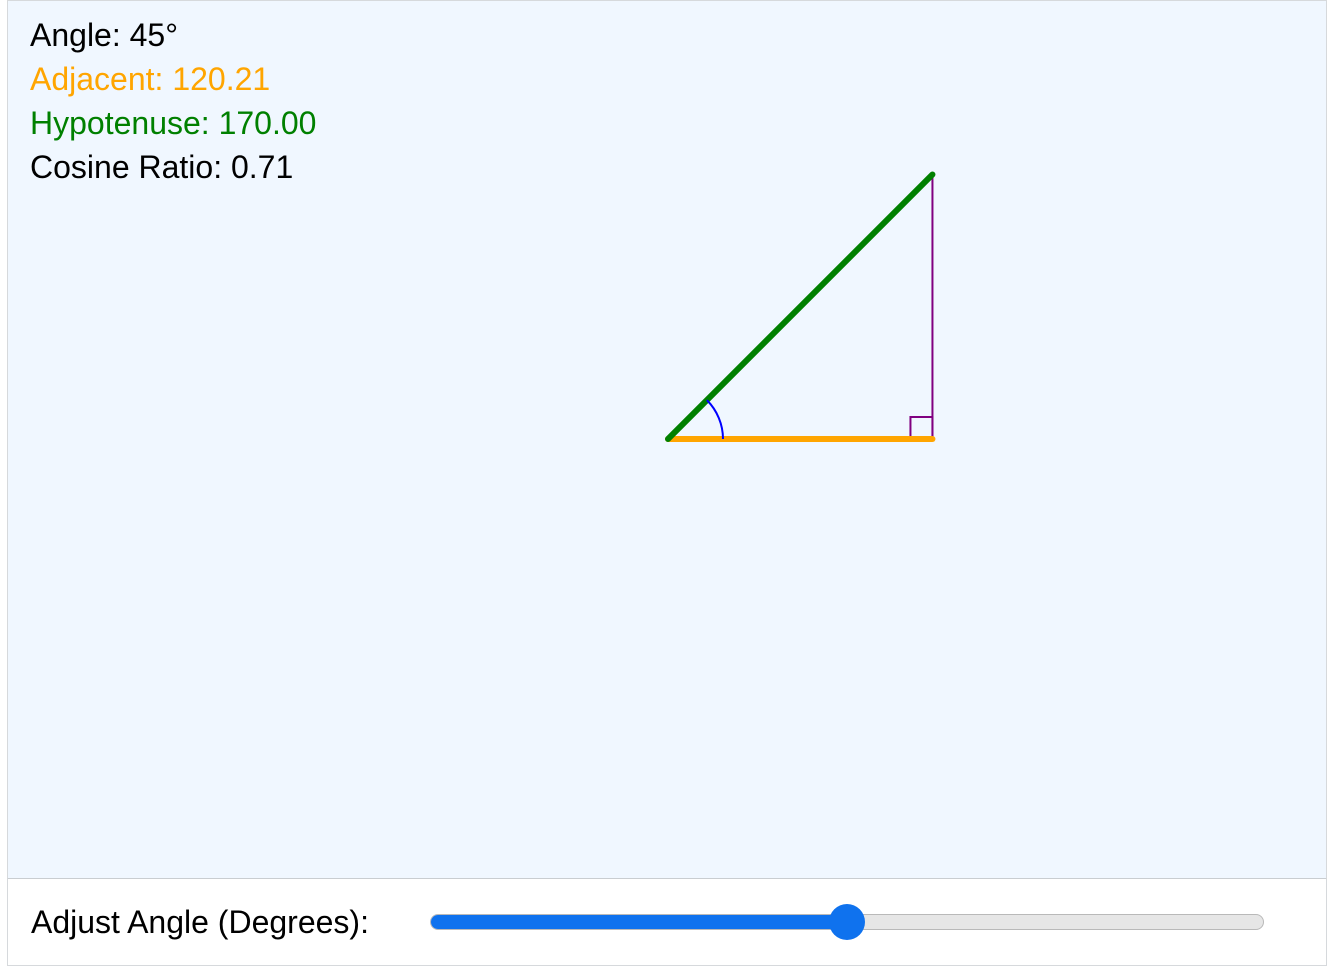 The width and height of the screenshot is (1334, 978). Describe the element at coordinates (921, 428) in the screenshot. I see `right-angle-marker` at that location.